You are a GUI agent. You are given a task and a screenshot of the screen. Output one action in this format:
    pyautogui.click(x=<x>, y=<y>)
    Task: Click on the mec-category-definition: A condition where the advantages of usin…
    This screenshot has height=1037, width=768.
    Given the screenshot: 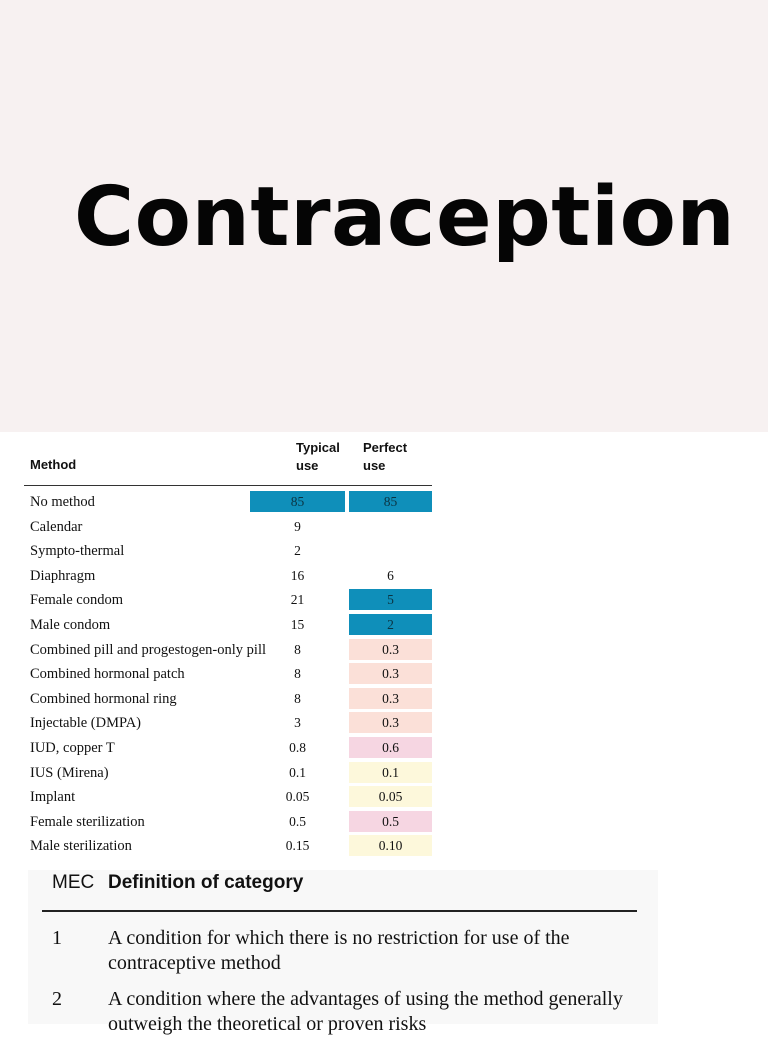 What is the action you would take?
    pyautogui.click(x=365, y=1011)
    